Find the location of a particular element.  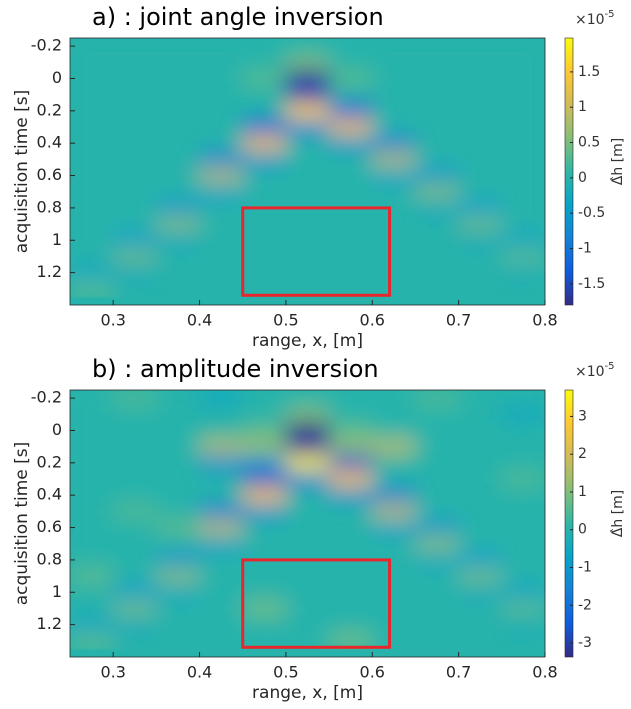

colorbar-tick-label: 1.5 is located at coordinates (589, 72).